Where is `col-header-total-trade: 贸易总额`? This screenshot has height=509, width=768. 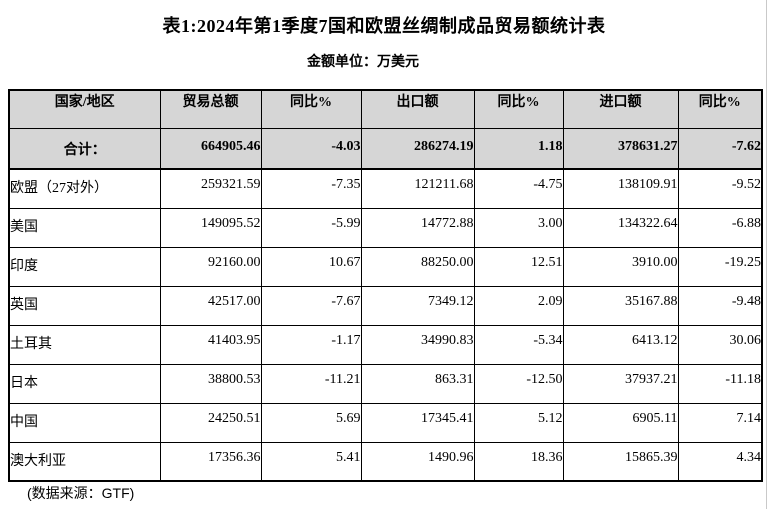 col-header-total-trade: 贸易总额 is located at coordinates (210, 109).